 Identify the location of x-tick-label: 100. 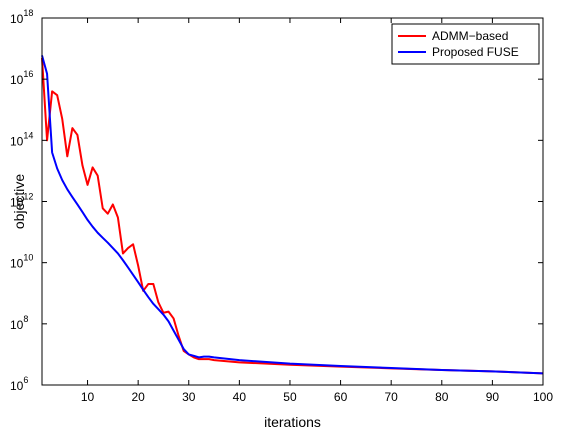
(543, 397).